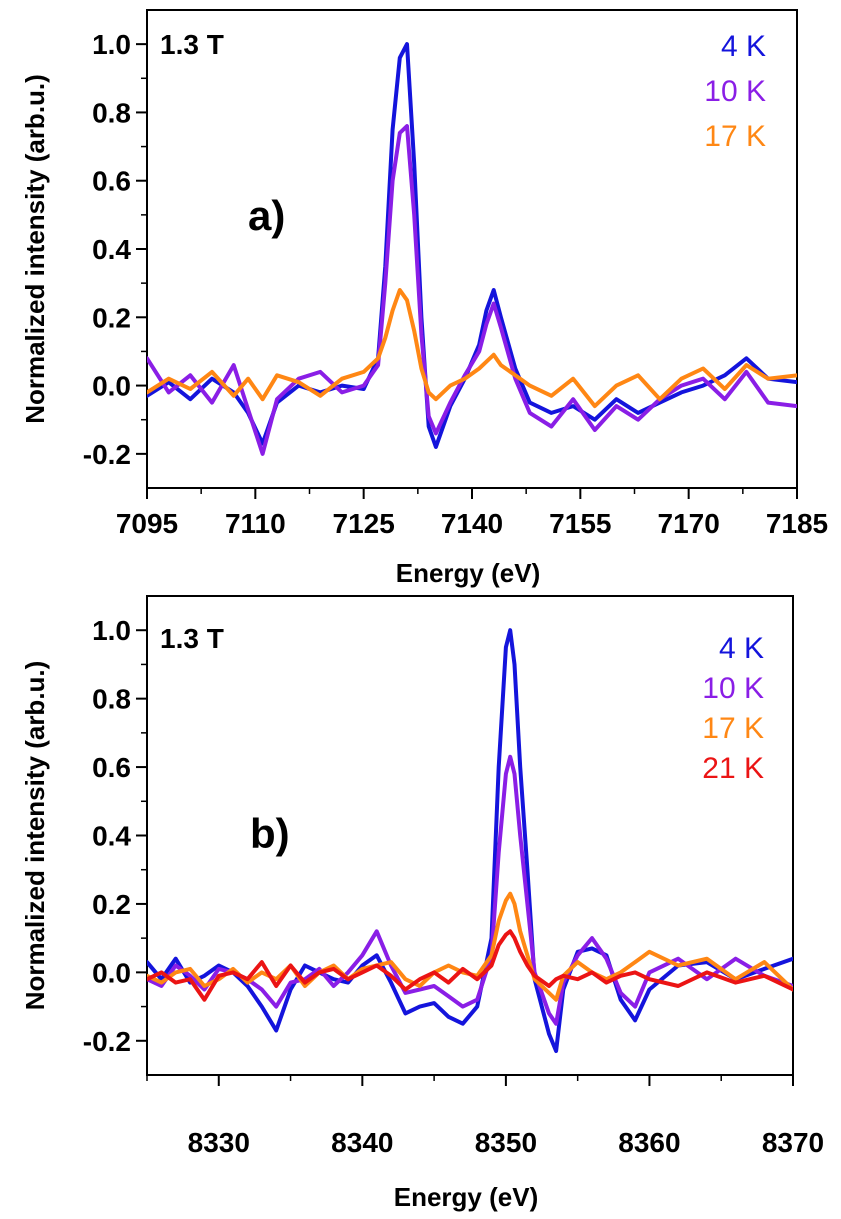 This screenshot has width=841, height=1219. Describe the element at coordinates (364, 523) in the screenshot. I see `x-tick-label: 7125` at that location.